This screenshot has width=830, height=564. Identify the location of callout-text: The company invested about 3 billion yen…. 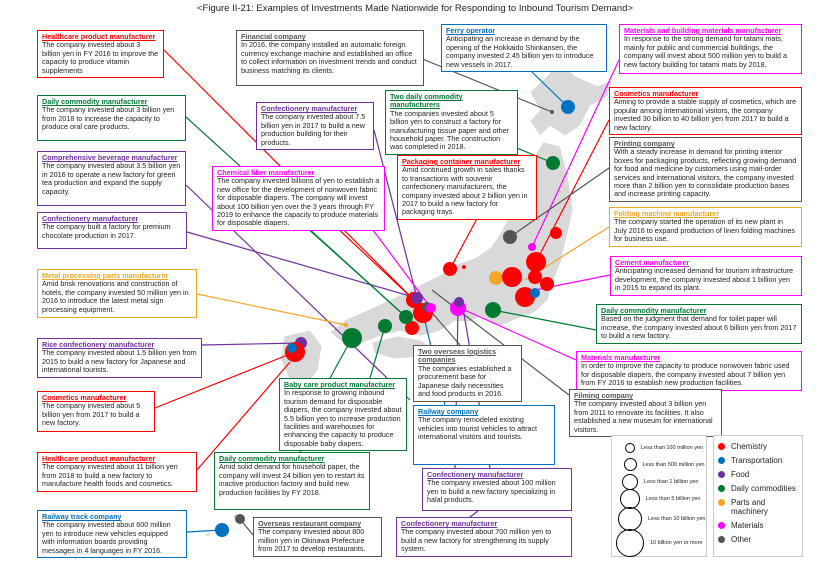
(108, 118).